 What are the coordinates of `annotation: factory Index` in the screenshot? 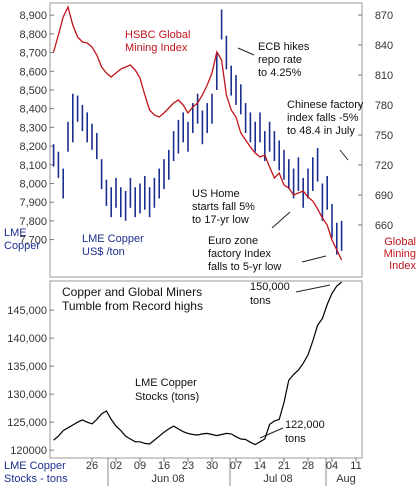 It's located at (239, 254).